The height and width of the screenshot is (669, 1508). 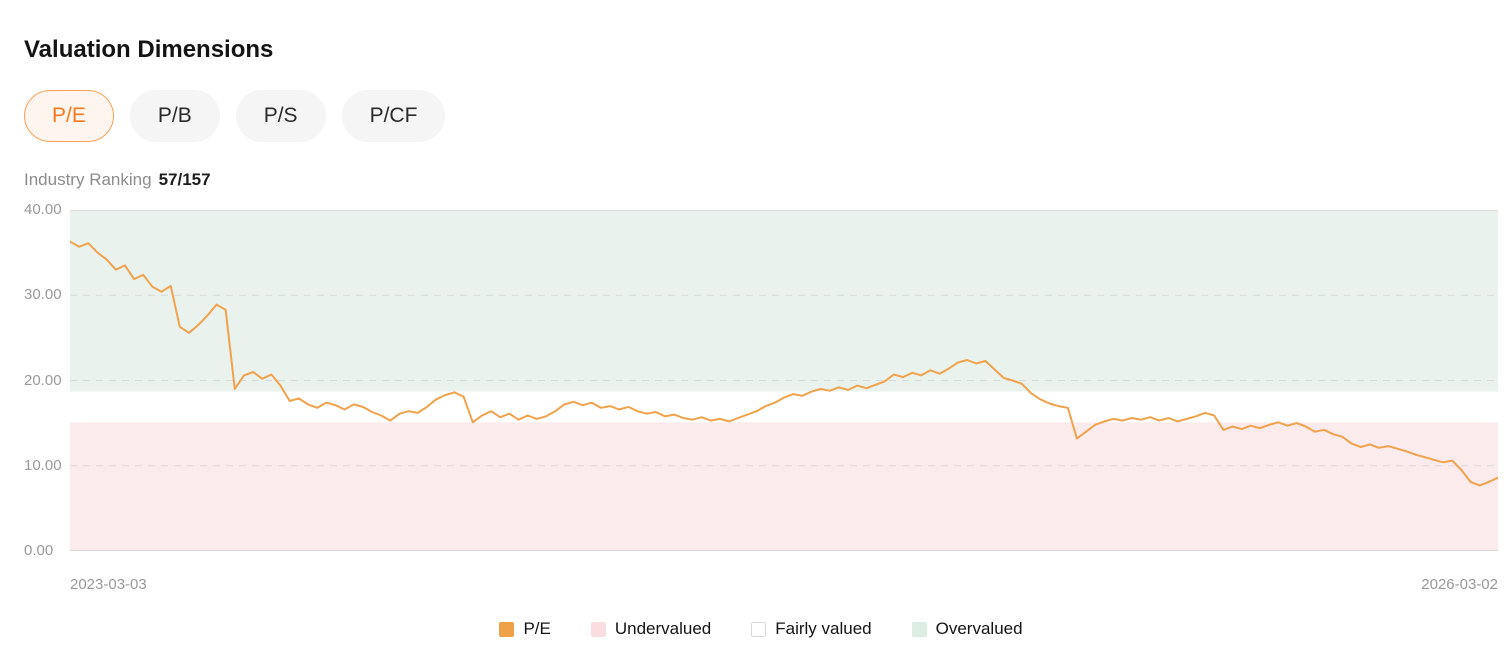 I want to click on industry-ranking-value: 57/157, so click(x=184, y=179).